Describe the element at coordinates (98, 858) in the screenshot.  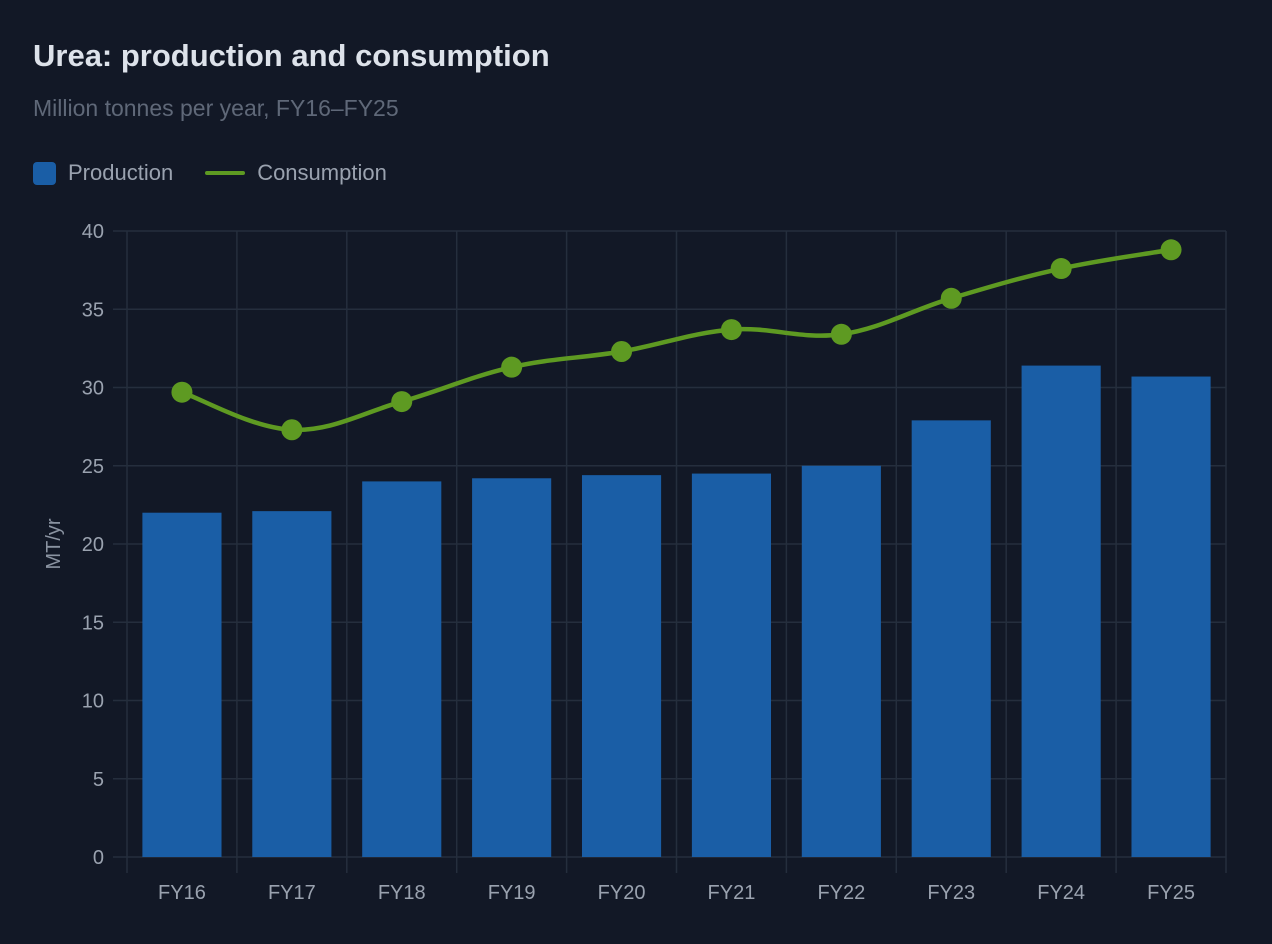
I see `y-tick-label: 0` at that location.